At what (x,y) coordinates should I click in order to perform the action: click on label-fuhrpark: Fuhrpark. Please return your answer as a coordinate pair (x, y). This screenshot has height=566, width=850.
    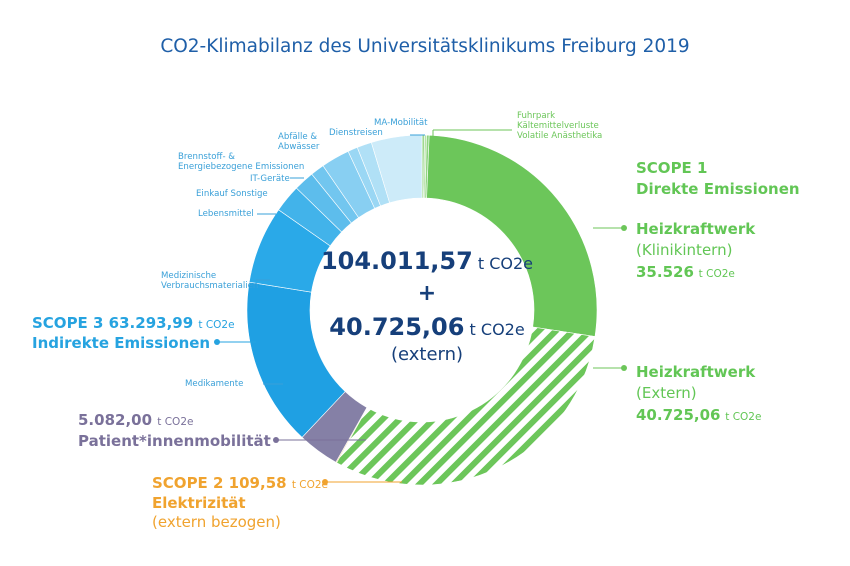
    Looking at the image, I should click on (536, 116).